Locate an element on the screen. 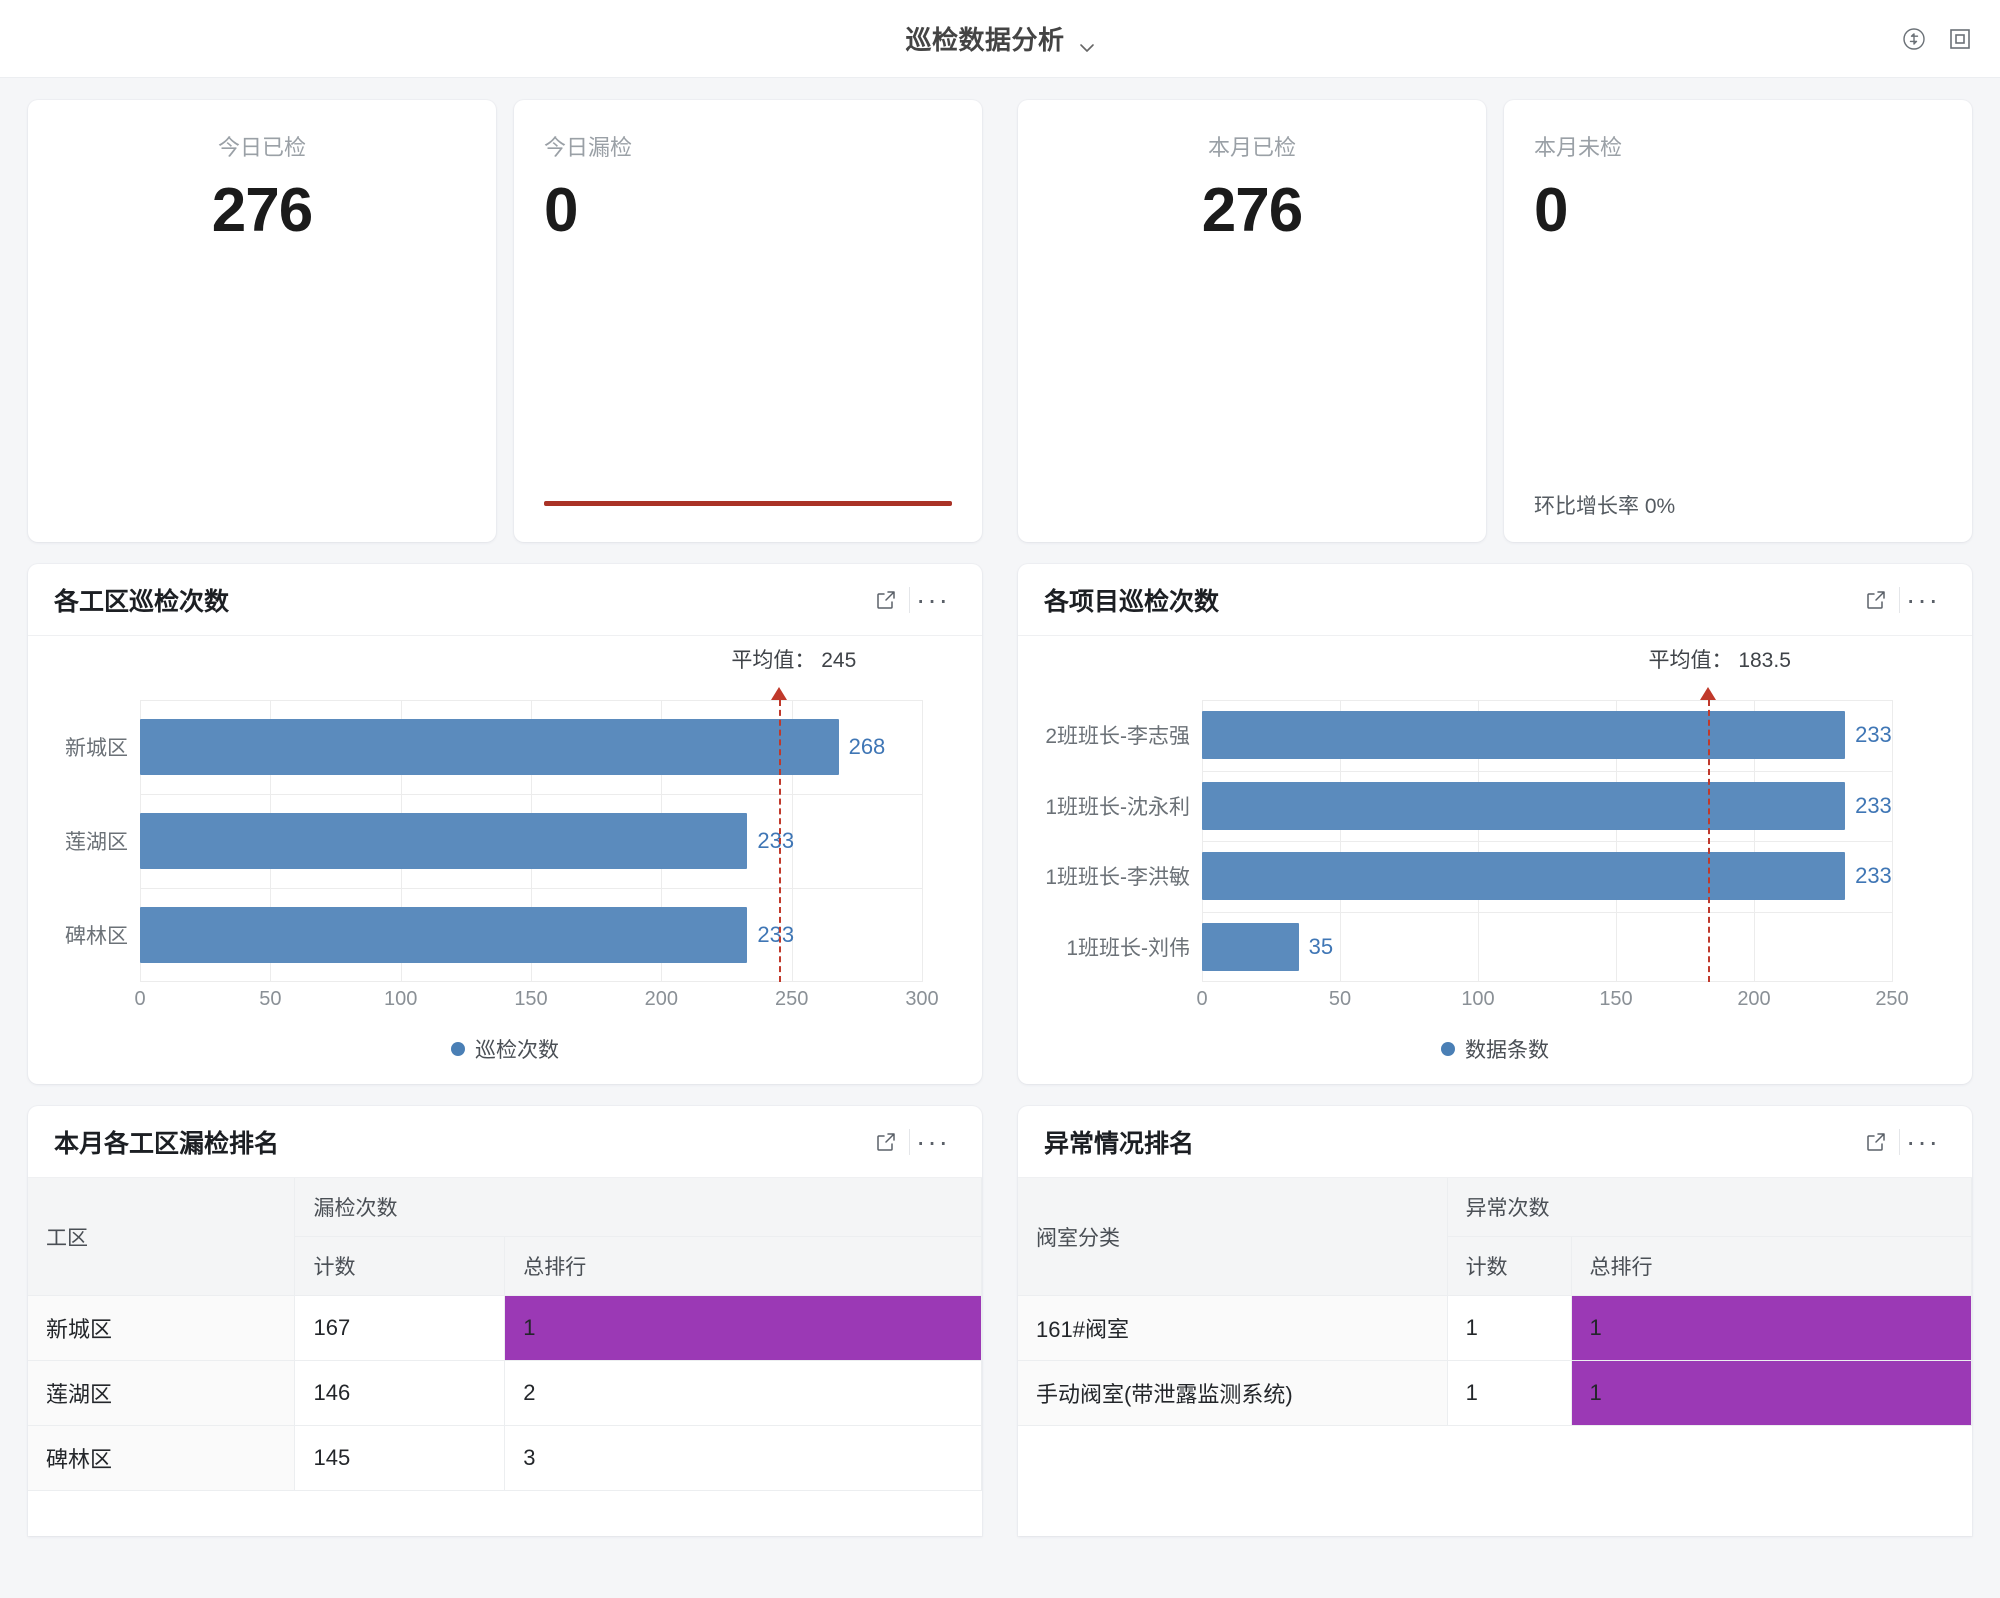  table-card-missed-inspection-ranking: 本月各工区漏检排名 ··· 工区 漏检次数 计数 is located at coordinates (505, 1321).